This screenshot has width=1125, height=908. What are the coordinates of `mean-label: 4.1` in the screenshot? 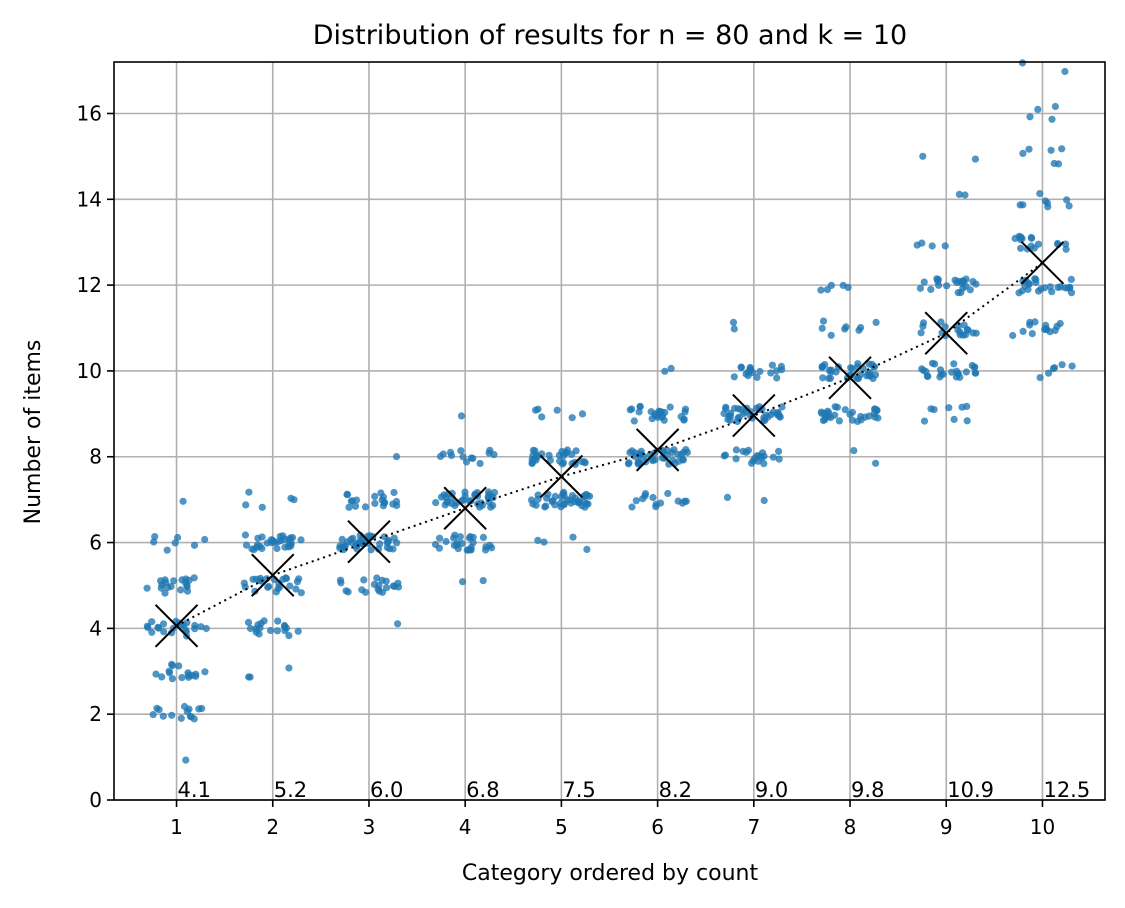 It's located at (194, 790).